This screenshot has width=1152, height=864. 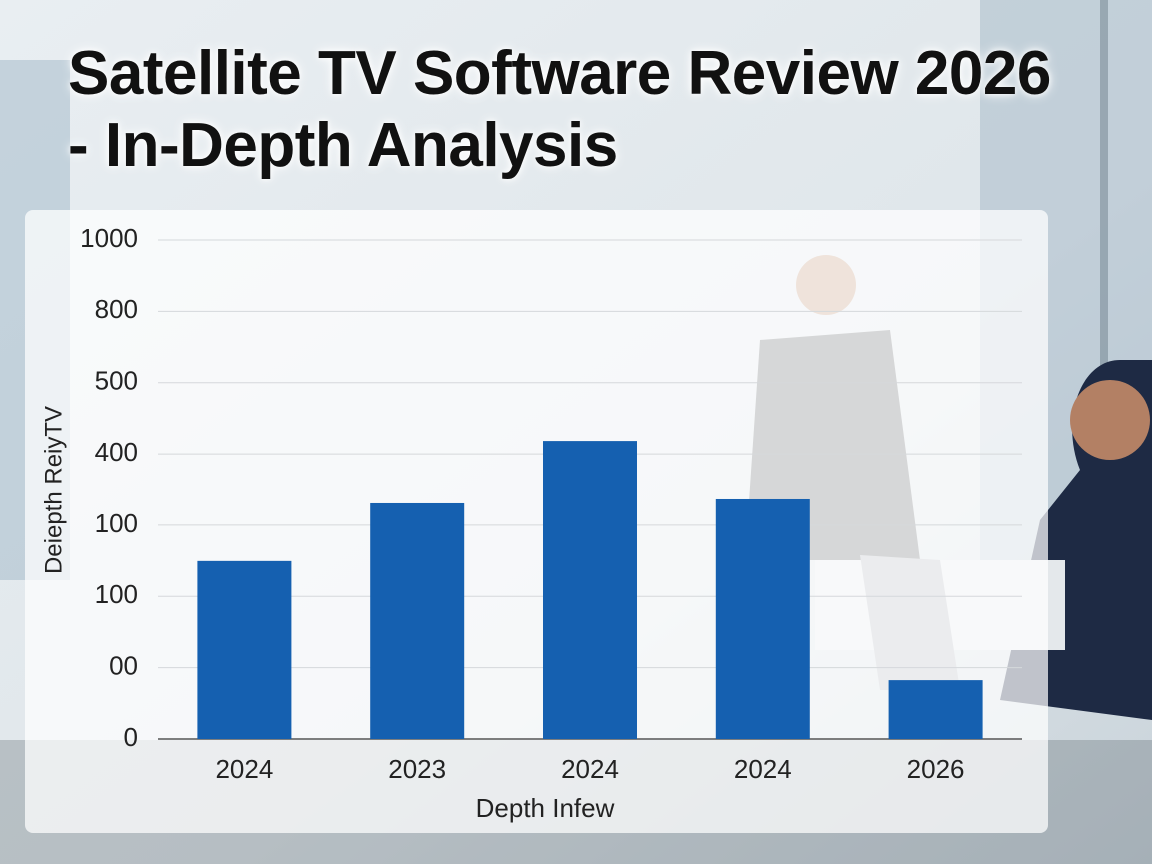 What do you see at coordinates (53, 490) in the screenshot?
I see `y-axis-label: Deiepth ReiyTV` at bounding box center [53, 490].